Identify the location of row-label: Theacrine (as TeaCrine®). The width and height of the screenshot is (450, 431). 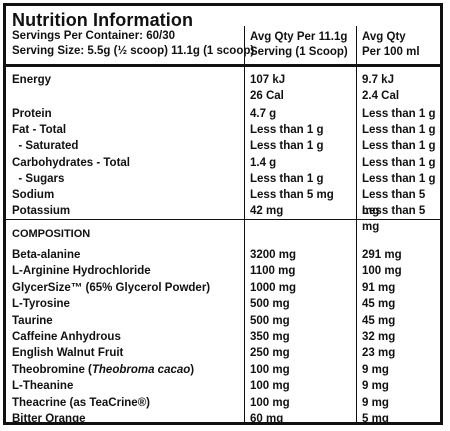
(81, 402).